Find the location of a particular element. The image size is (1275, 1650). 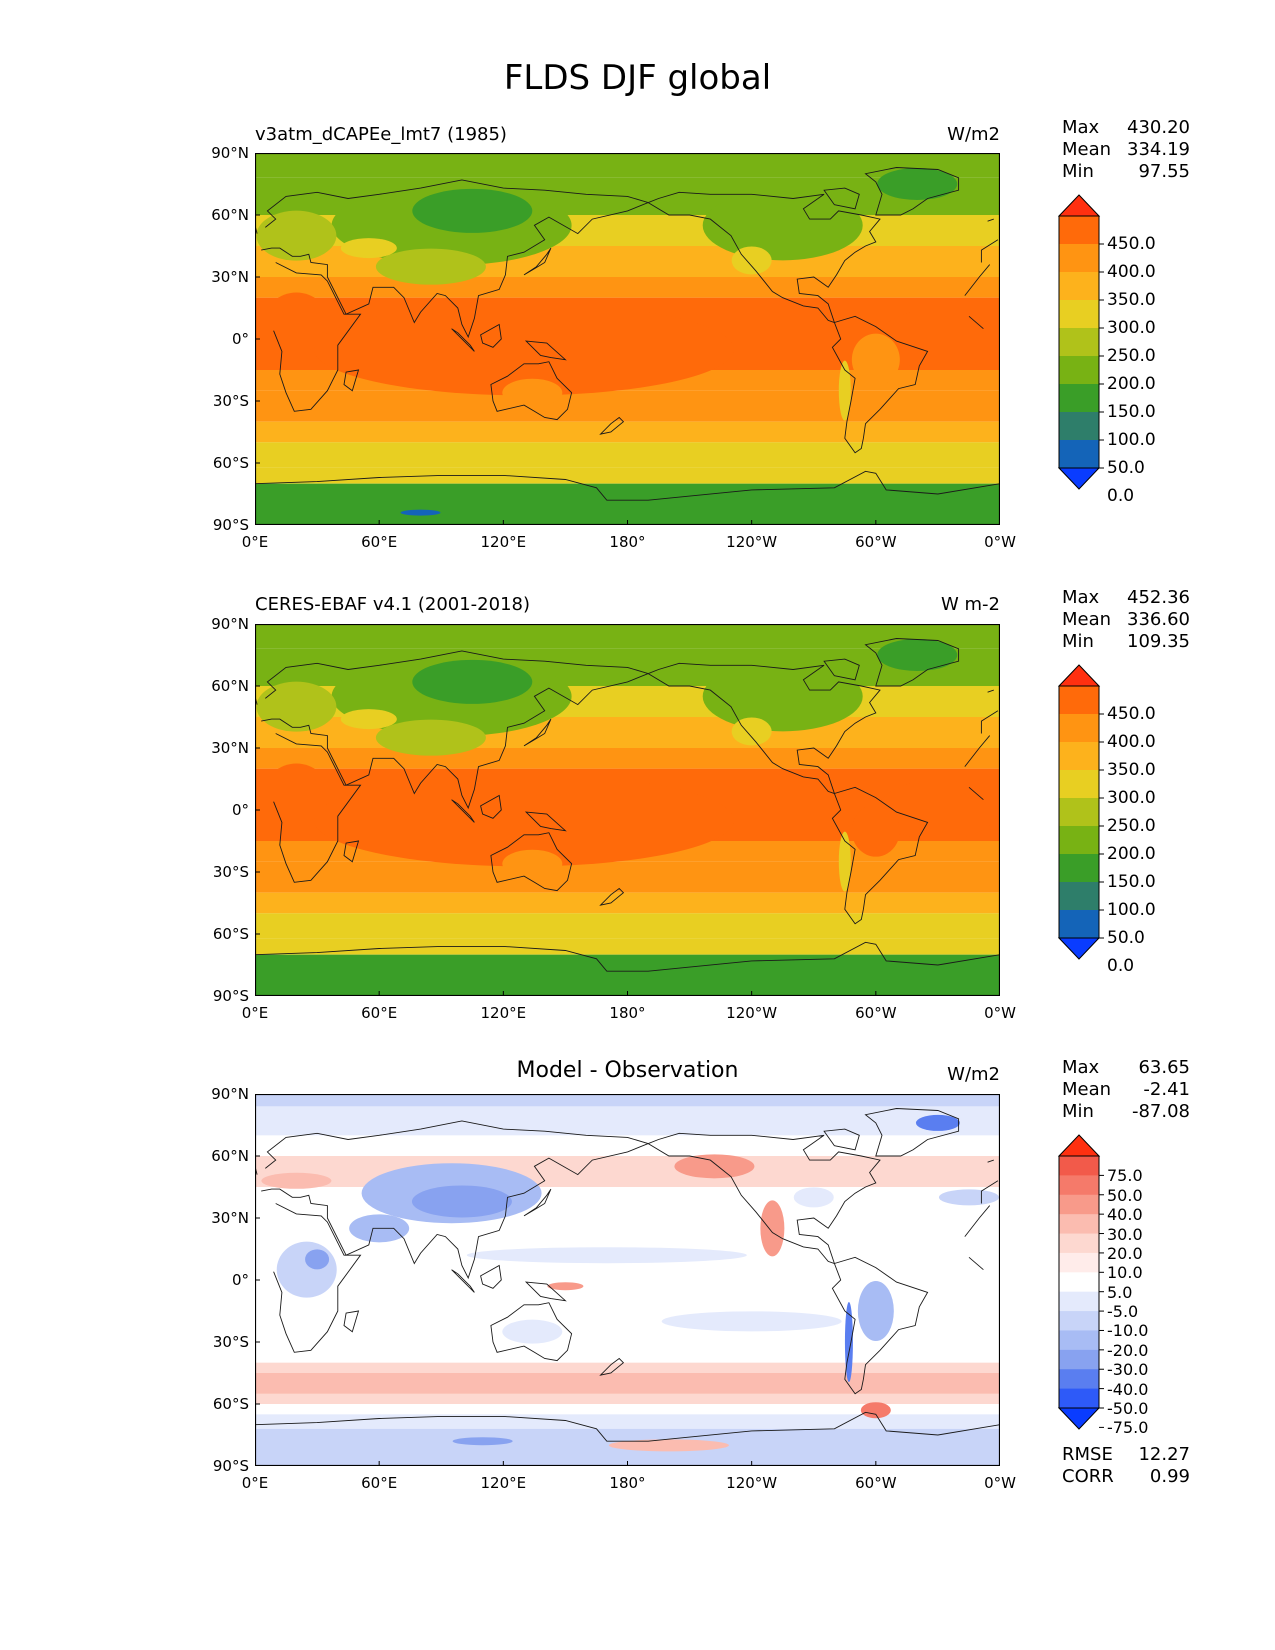

figure-title: FLDS DJF global is located at coordinates (637, 78).